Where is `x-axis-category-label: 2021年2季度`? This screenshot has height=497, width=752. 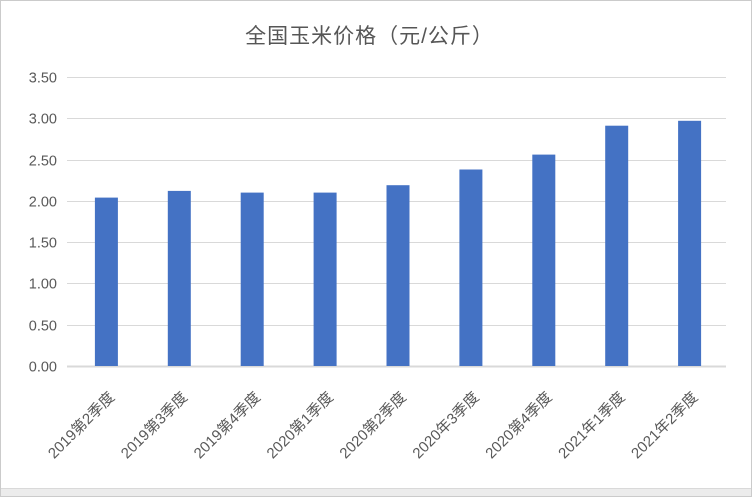
x-axis-category-label: 2021年2季度 is located at coordinates (664, 425).